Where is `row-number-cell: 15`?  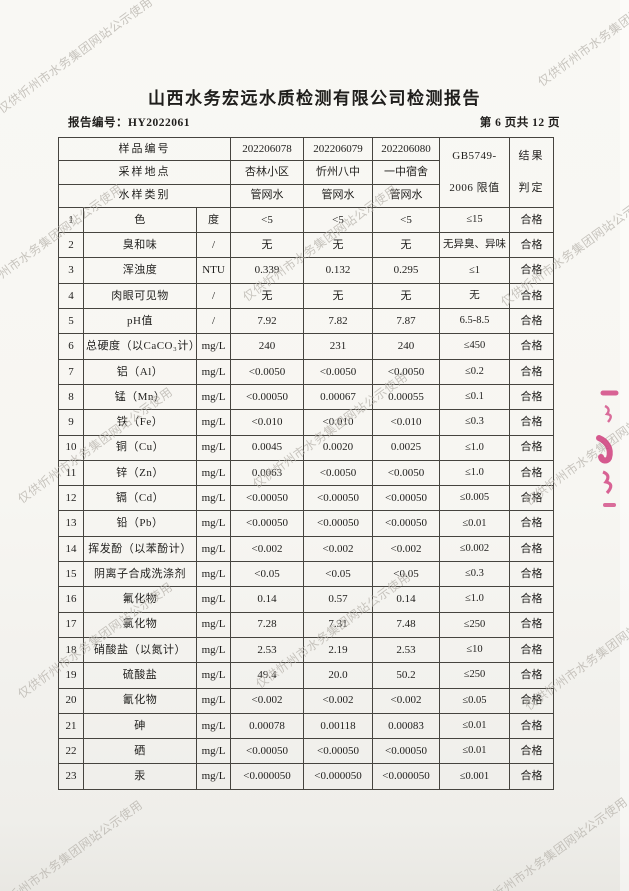
row-number-cell: 15 is located at coordinates (71, 574).